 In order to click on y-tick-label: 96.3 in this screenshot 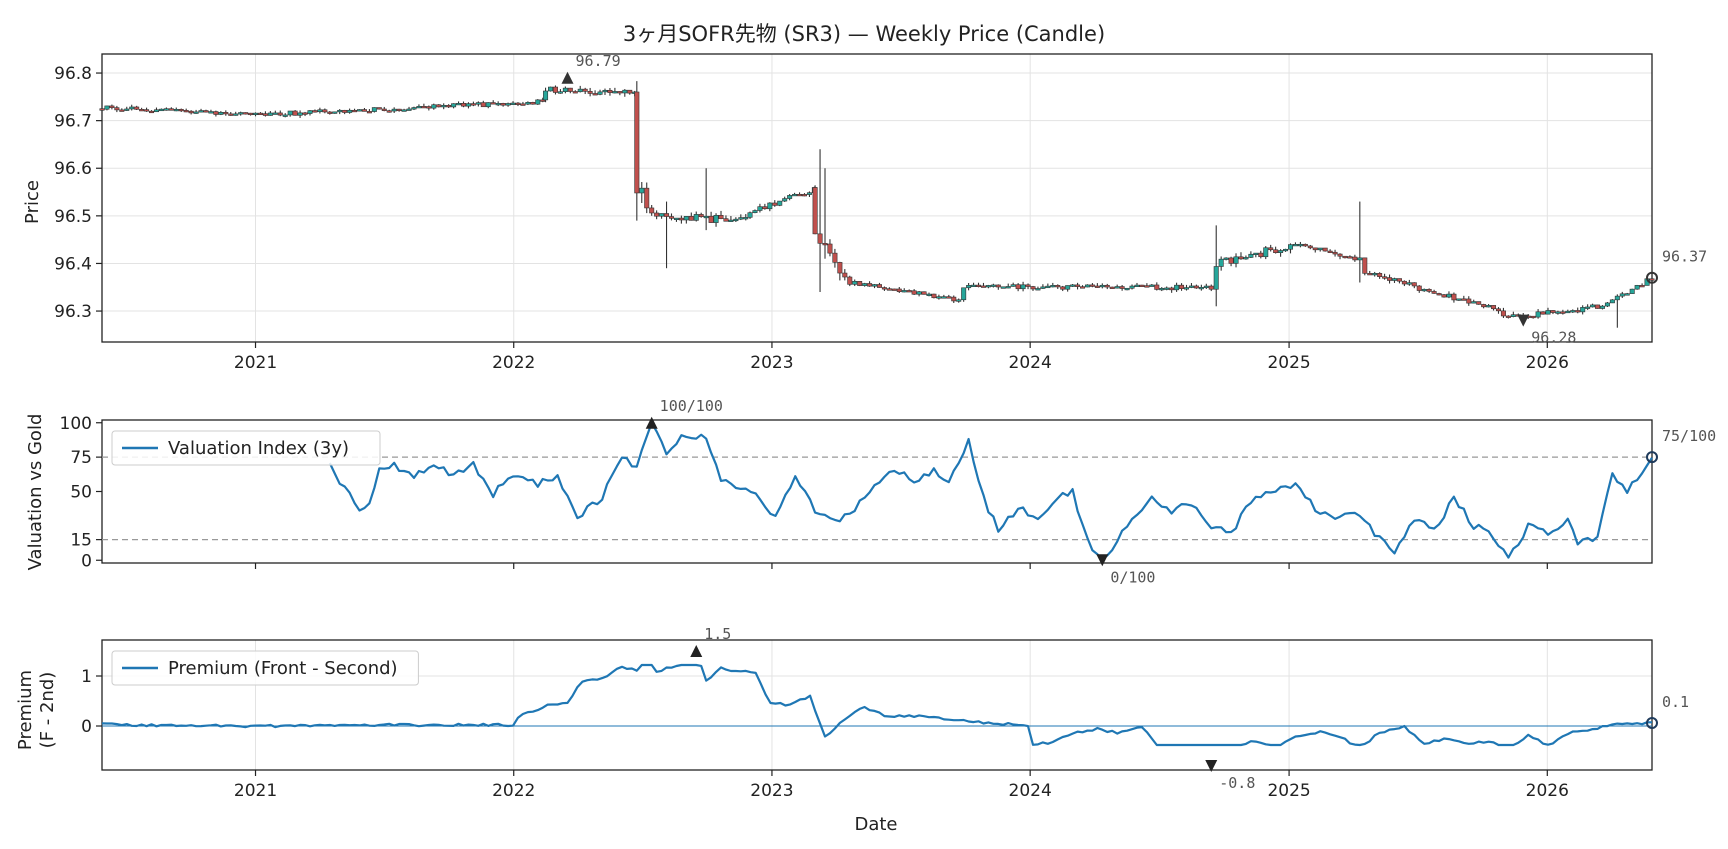, I will do `click(73, 312)`.